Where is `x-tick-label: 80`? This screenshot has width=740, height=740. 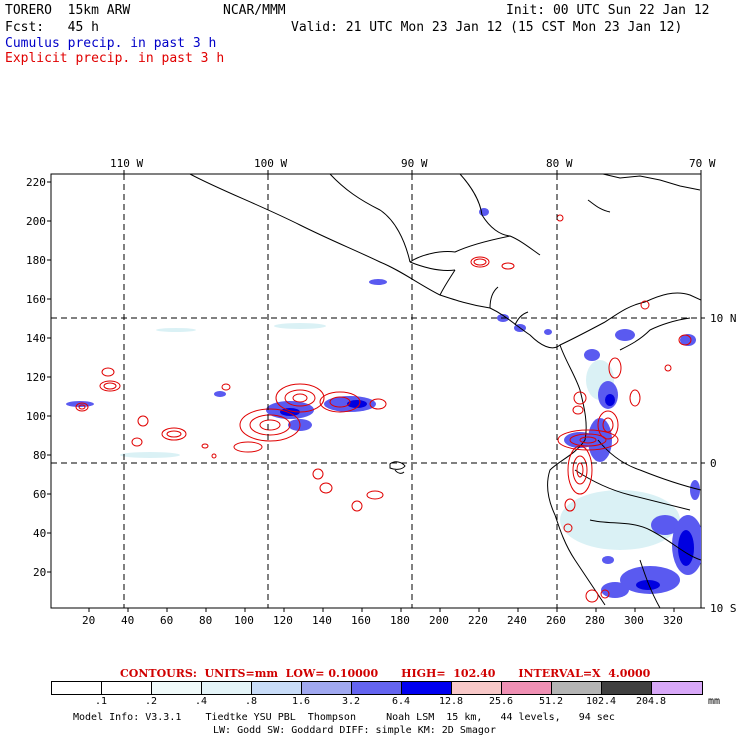 x-tick-label: 80 is located at coordinates (206, 620).